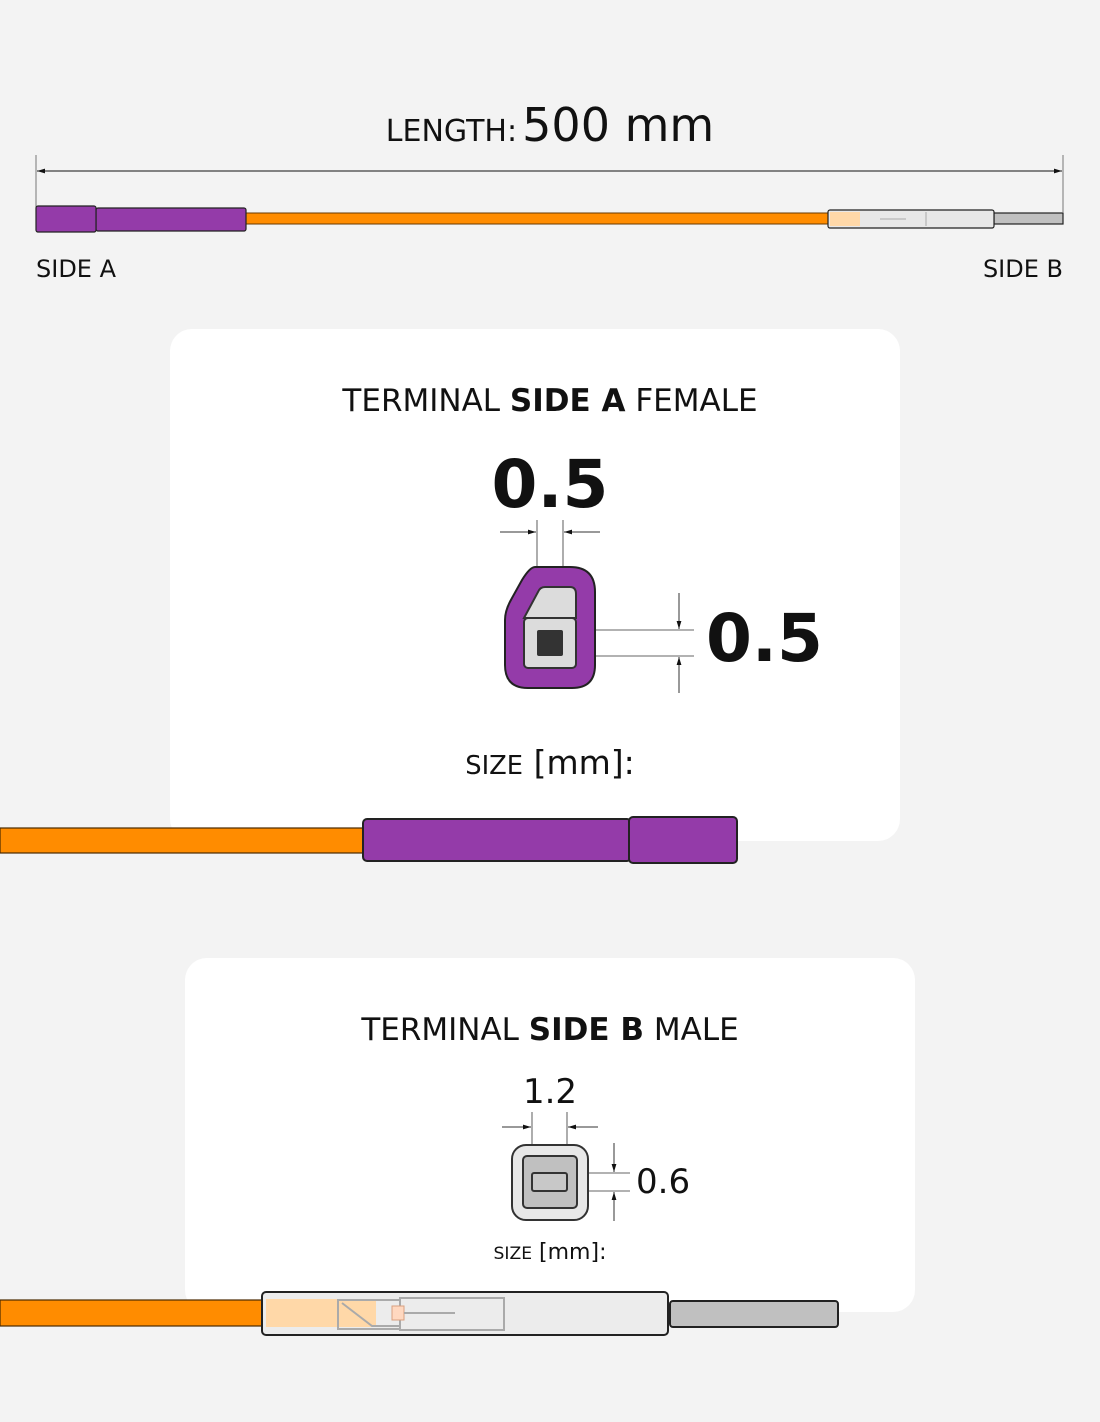 The height and width of the screenshot is (1422, 1100). Describe the element at coordinates (550, 1182) in the screenshot. I see `male-terminal-icon` at that location.